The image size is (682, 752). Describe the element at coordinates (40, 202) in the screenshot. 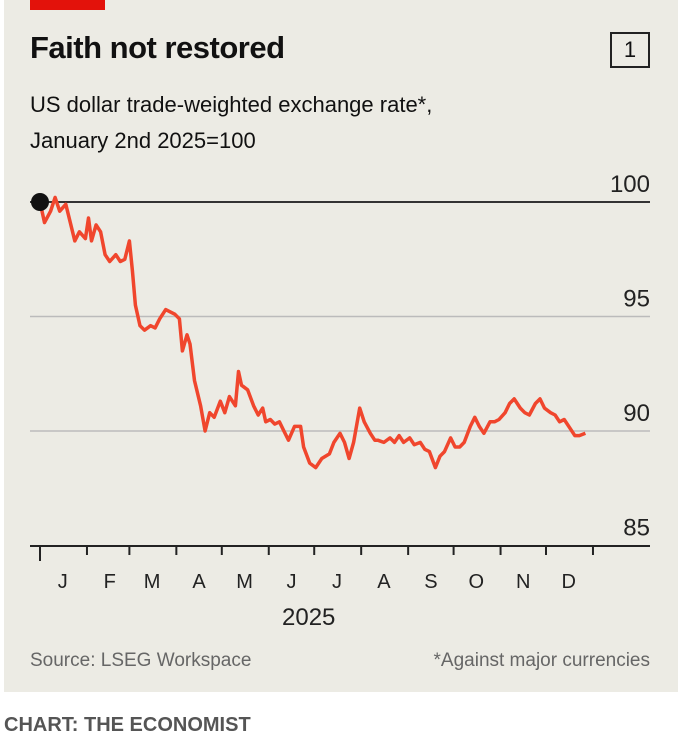

I see `start-point-marker` at that location.